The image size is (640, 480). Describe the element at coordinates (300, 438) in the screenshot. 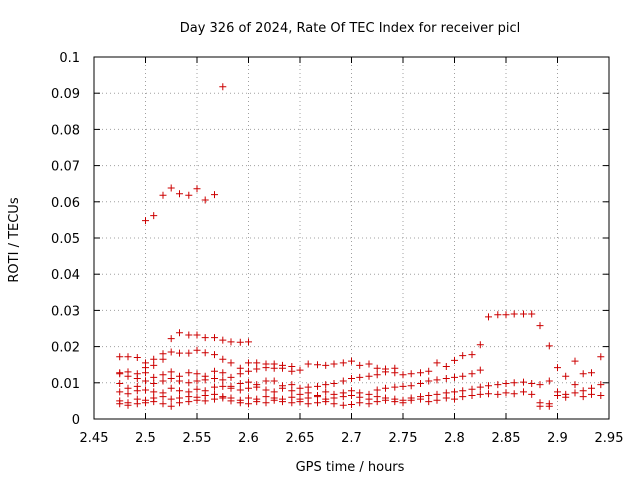

I see `x-tick-label: 2.65` at that location.